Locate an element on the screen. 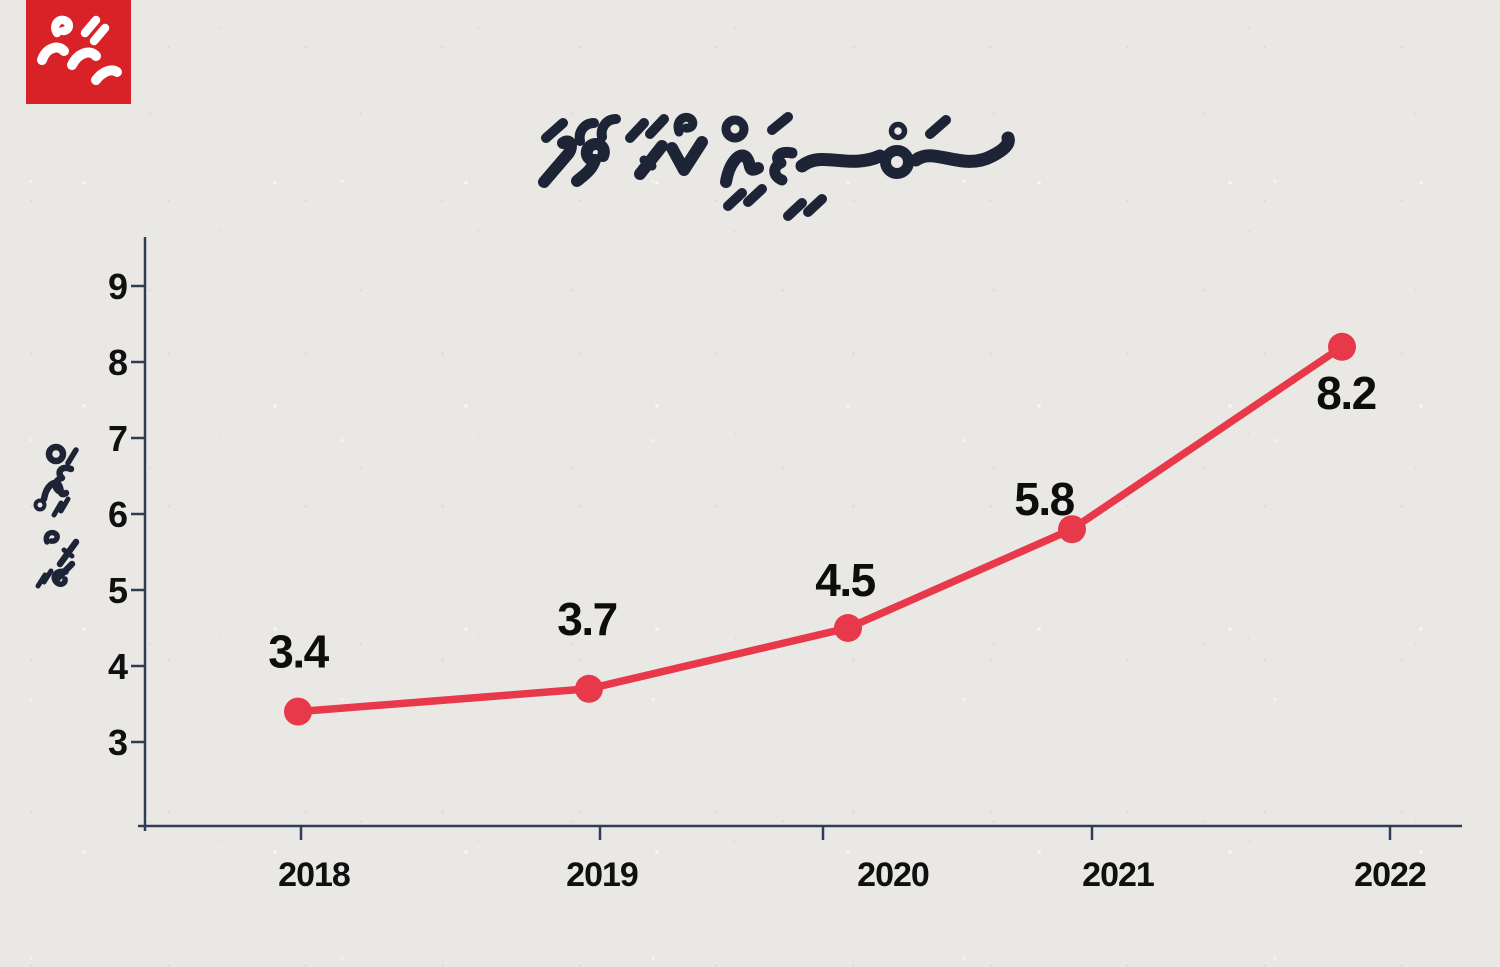 This screenshot has height=967, width=1500. y-tick-label: 8 is located at coordinates (117, 362).